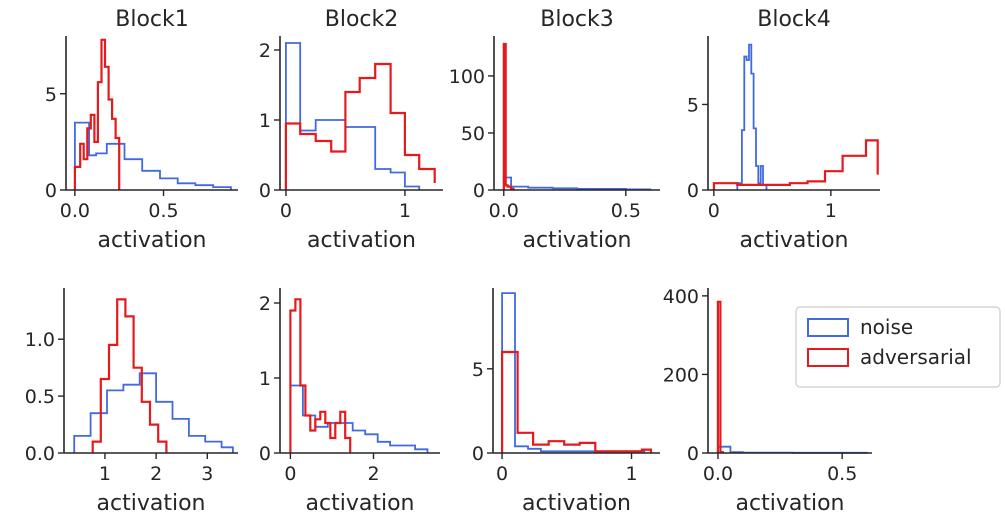  Describe the element at coordinates (916, 357) in the screenshot. I see `legend-label-adversarial: adversarial` at that location.